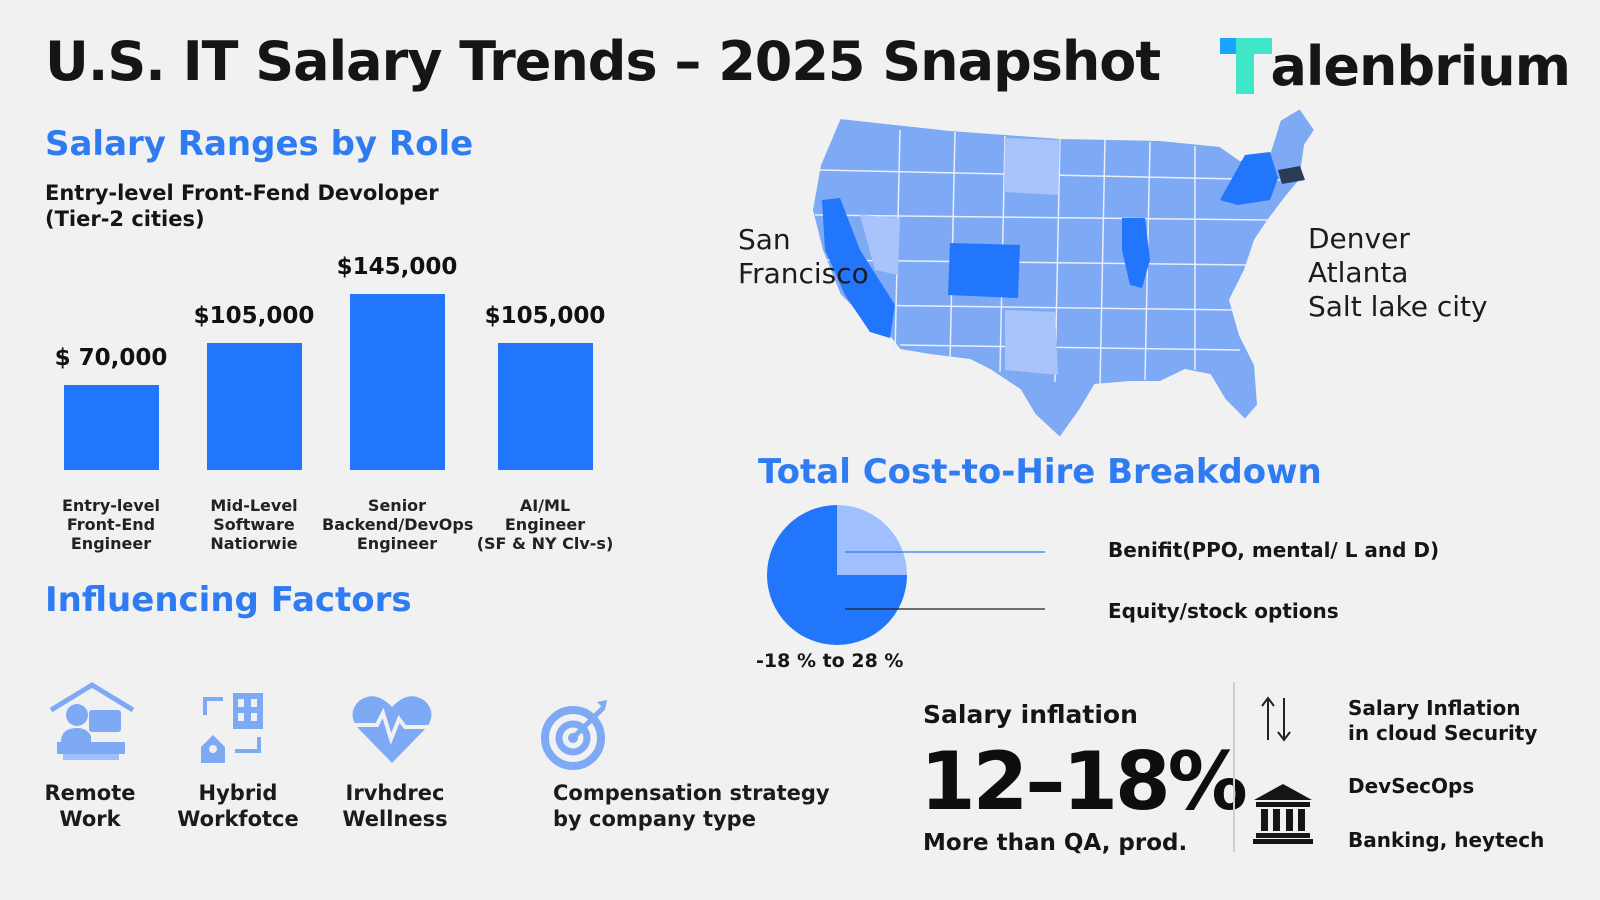  What do you see at coordinates (764, 239) in the screenshot?
I see `city-san: San` at bounding box center [764, 239].